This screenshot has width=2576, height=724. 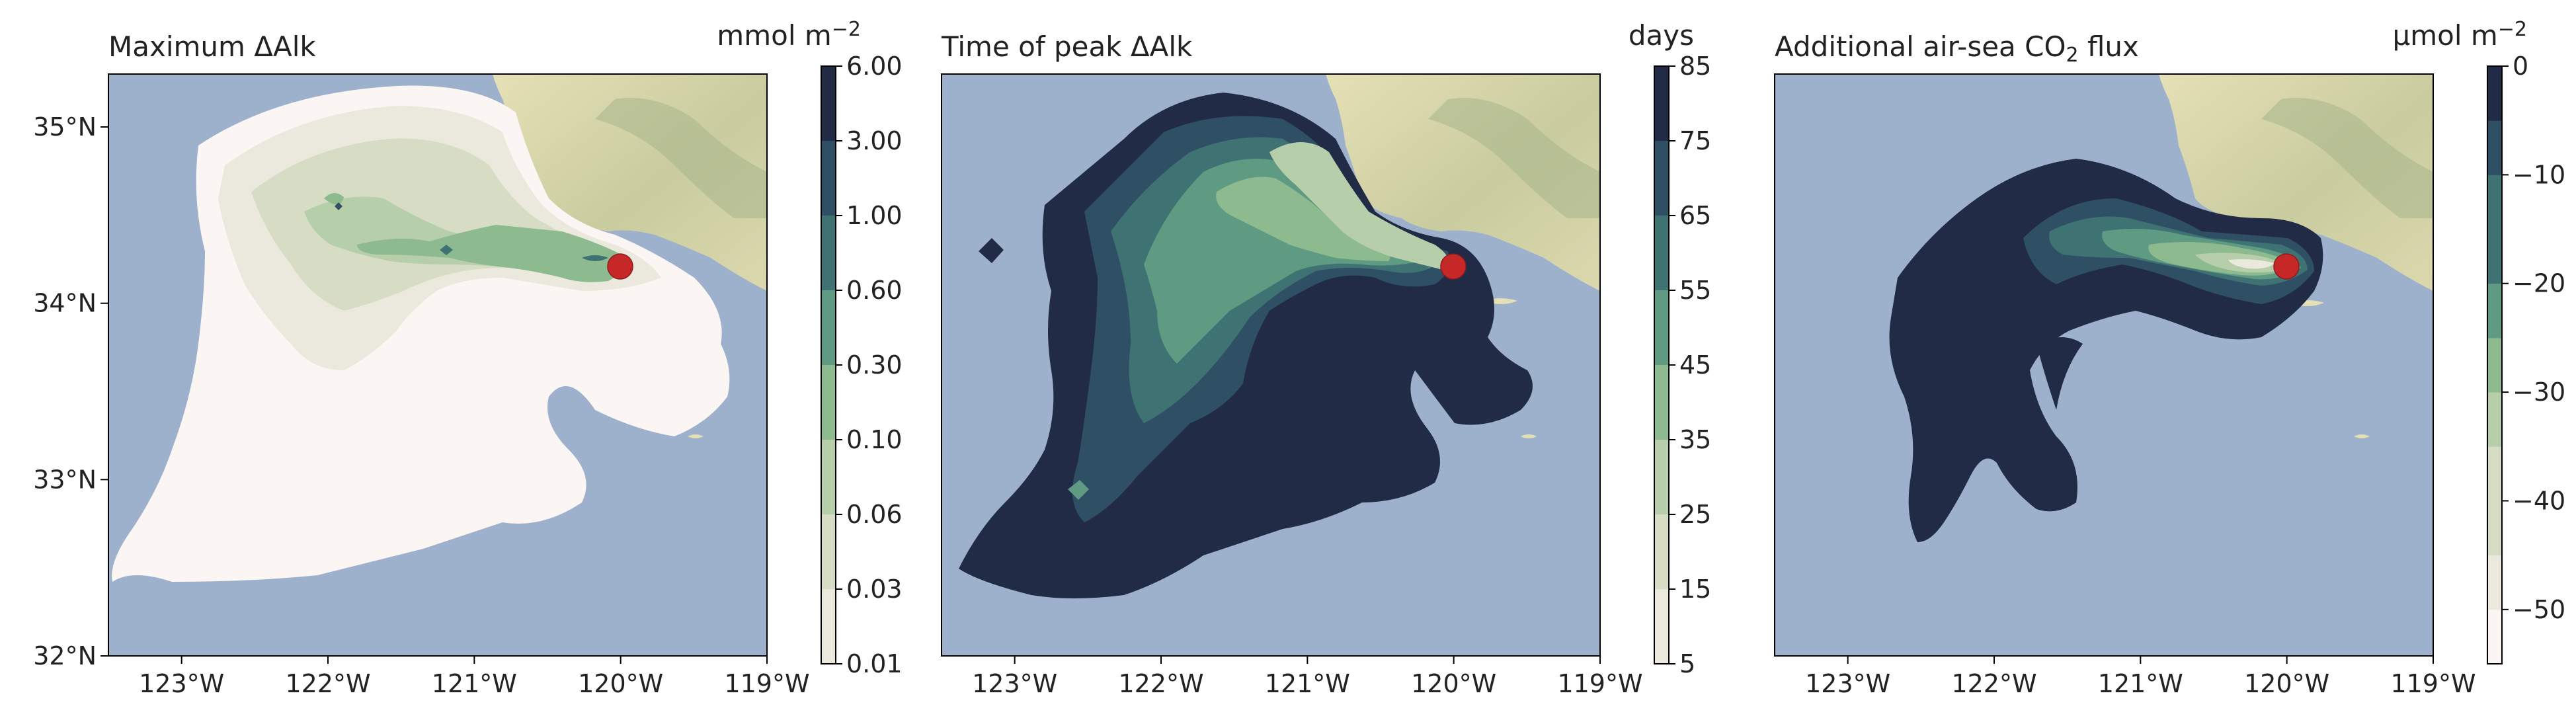 What do you see at coordinates (874, 514) in the screenshot?
I see `colorbar-tick-label: 0.06` at bounding box center [874, 514].